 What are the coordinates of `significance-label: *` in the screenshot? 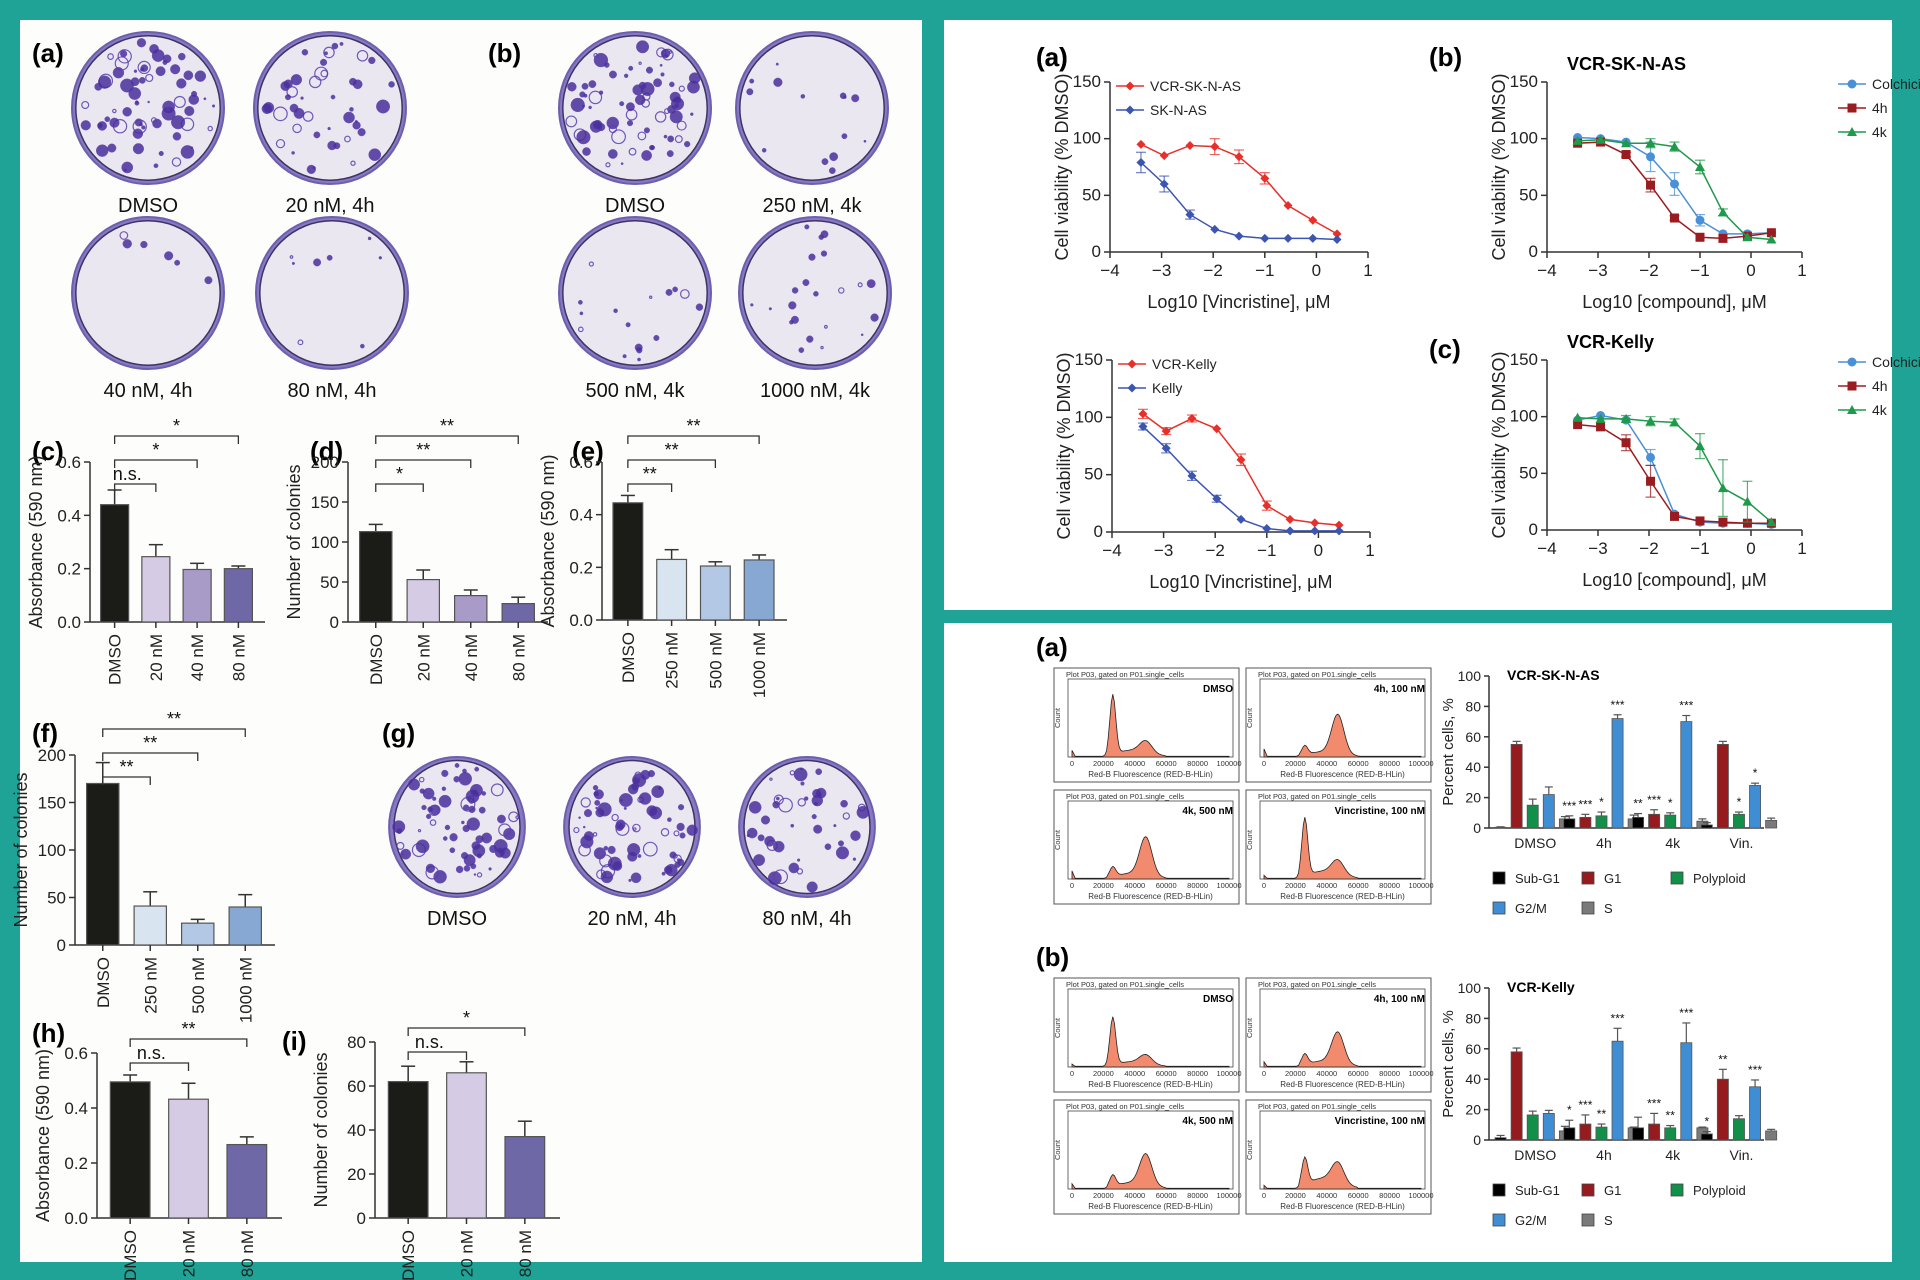 It's located at (1706, 1122).